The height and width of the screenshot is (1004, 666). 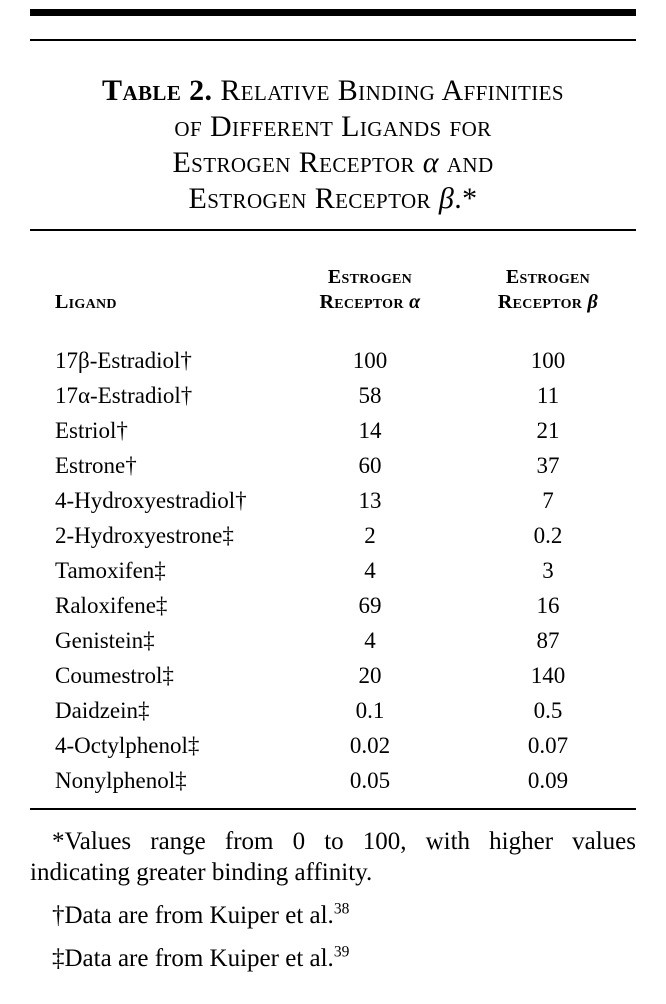 What do you see at coordinates (193, 915) in the screenshot?
I see `footnote-dagger-text: †Data are from Kuiper et al.` at bounding box center [193, 915].